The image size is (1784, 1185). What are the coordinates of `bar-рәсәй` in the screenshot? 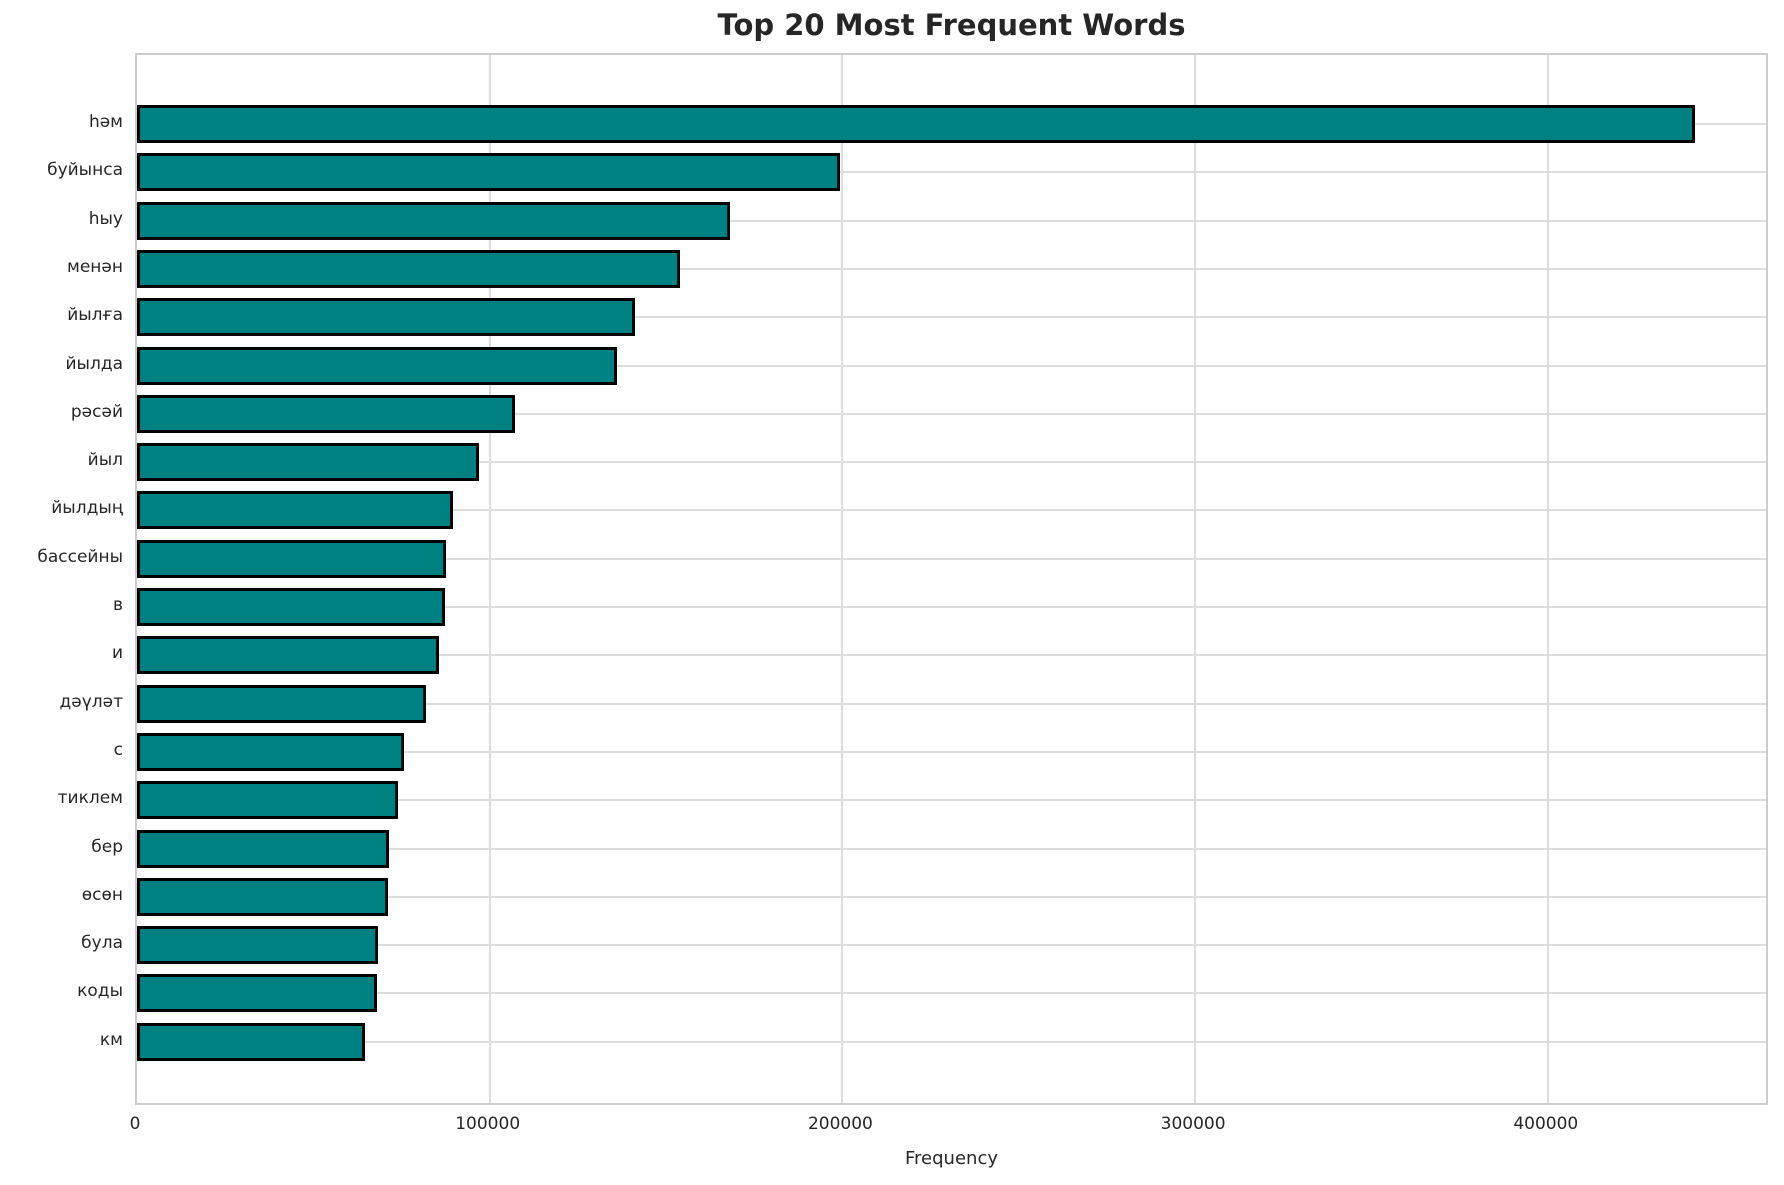 It's located at (326, 413).